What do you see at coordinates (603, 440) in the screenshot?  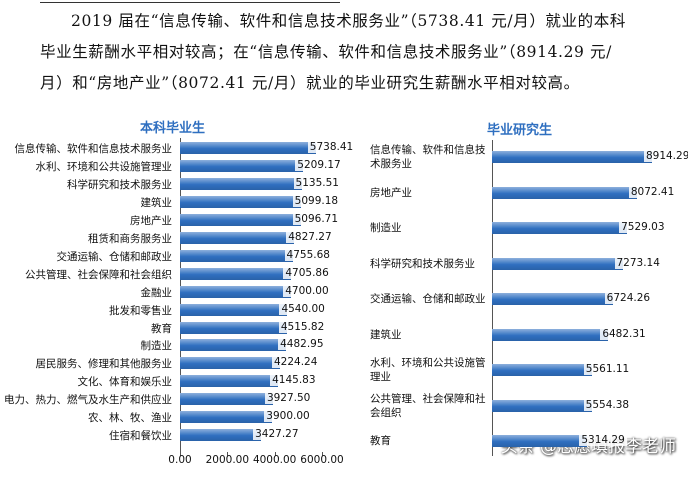 I see `value-label: 5314.29` at bounding box center [603, 440].